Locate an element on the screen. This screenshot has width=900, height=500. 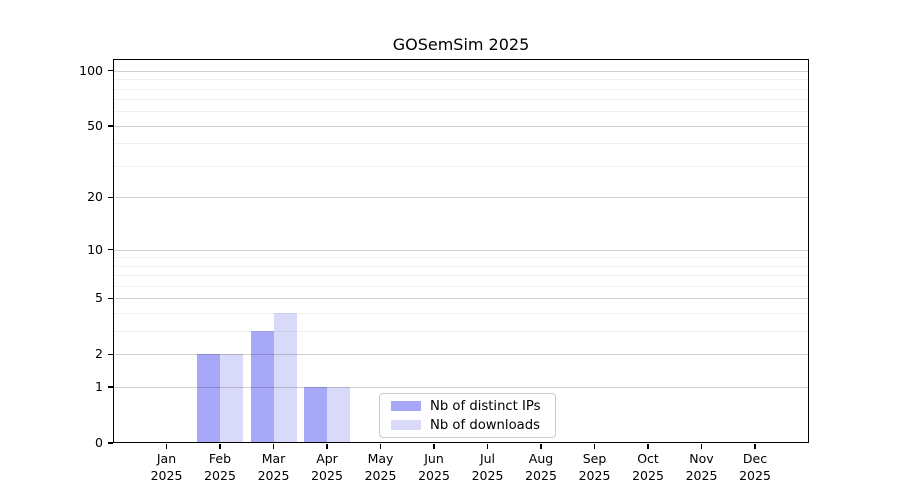
bar-distinct-ips-apr is located at coordinates (315, 415).